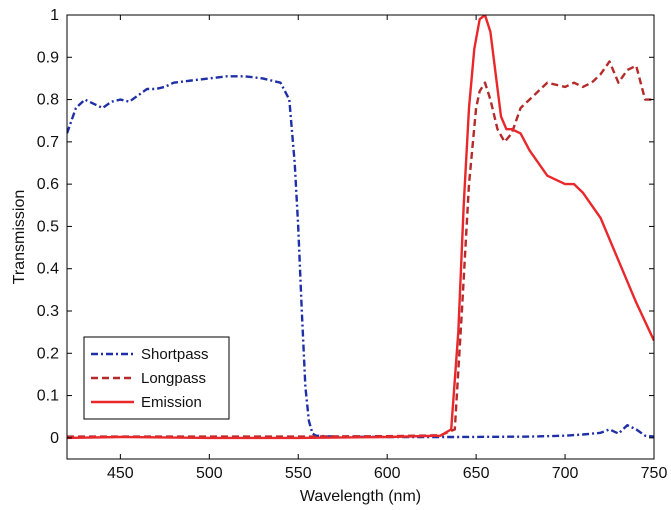 Image resolution: width=671 pixels, height=510 pixels. I want to click on legend-label-emission: Emission, so click(171, 402).